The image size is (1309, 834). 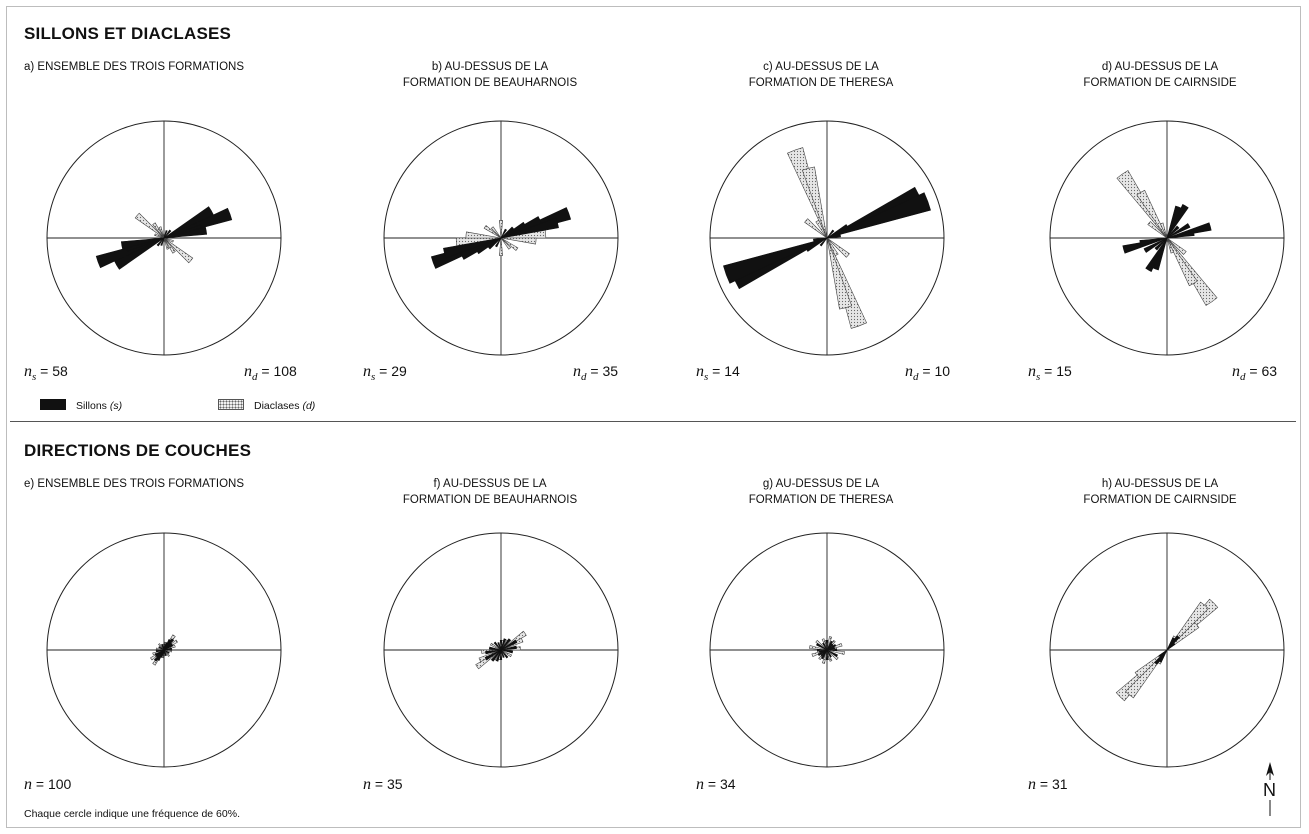 I want to click on caption-g-line-2: FORMATION DE THERESA, so click(x=821, y=500).